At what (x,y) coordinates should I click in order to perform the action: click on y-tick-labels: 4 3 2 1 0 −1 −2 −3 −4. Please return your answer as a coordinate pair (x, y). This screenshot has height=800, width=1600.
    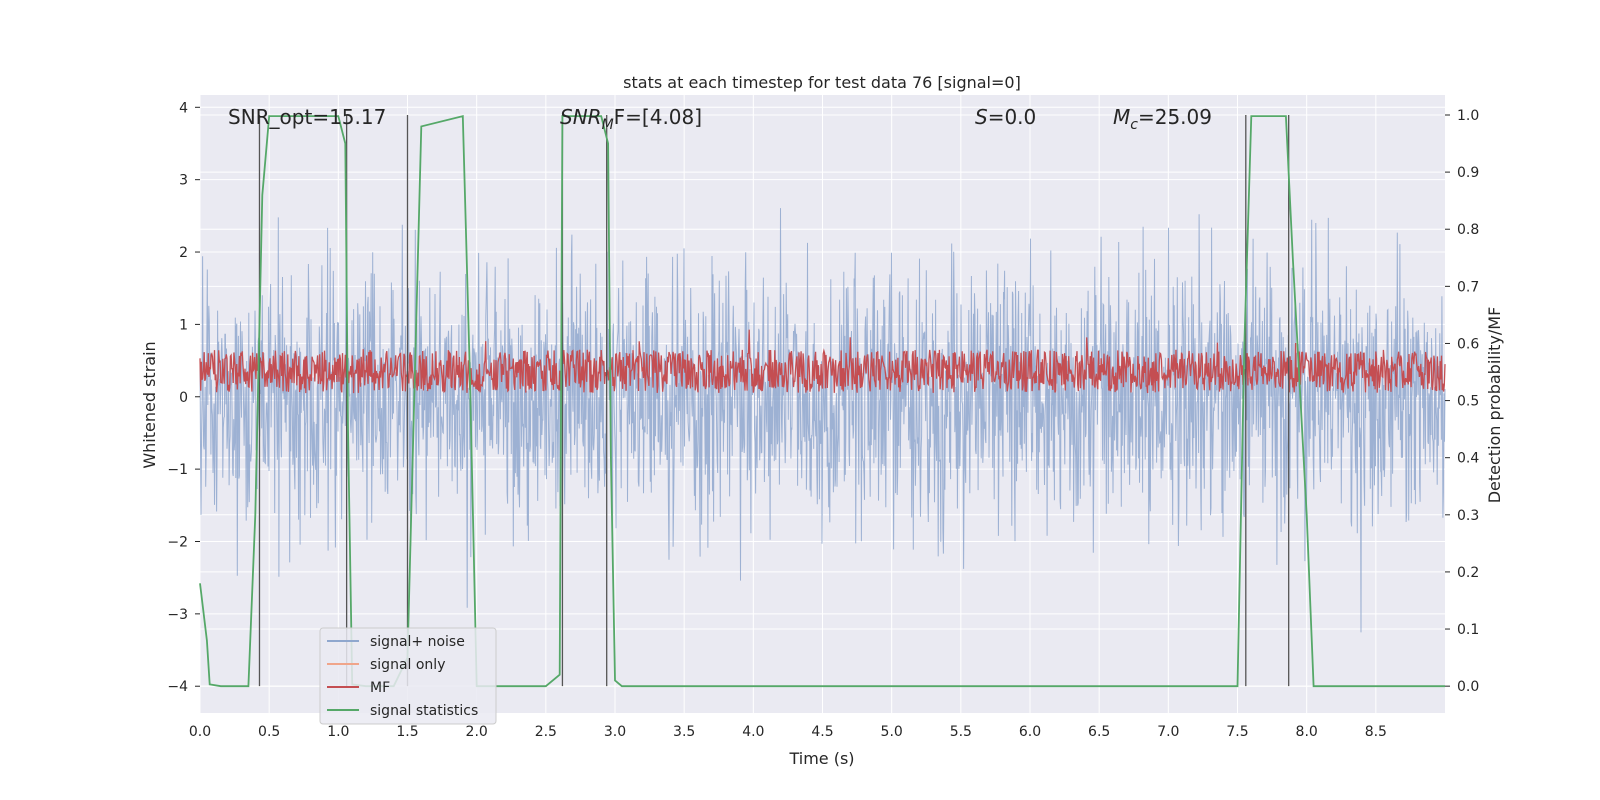
    Looking at the image, I should click on (183, 397).